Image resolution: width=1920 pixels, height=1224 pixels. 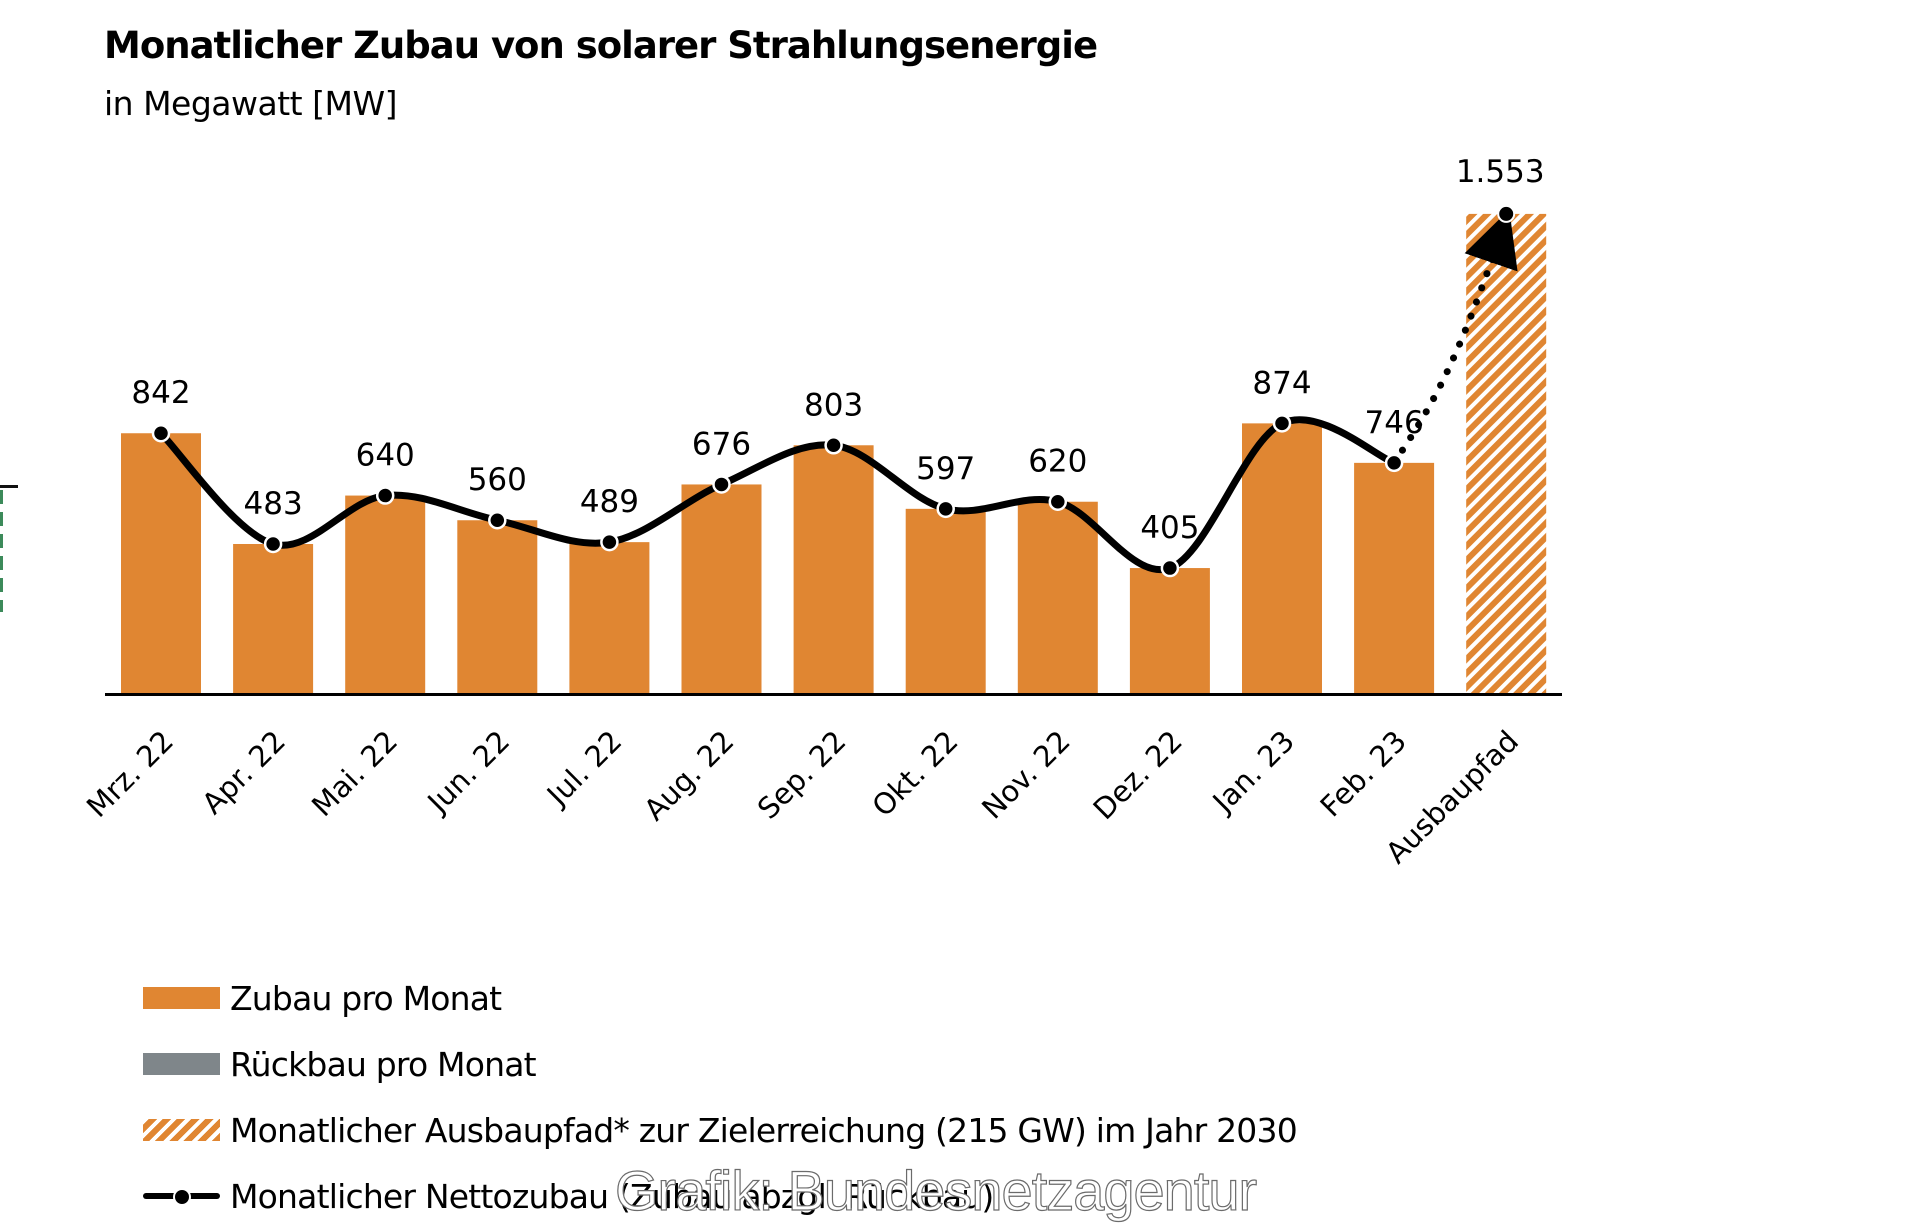 I want to click on x-tick-label: Jul. 22, so click(x=583, y=768).